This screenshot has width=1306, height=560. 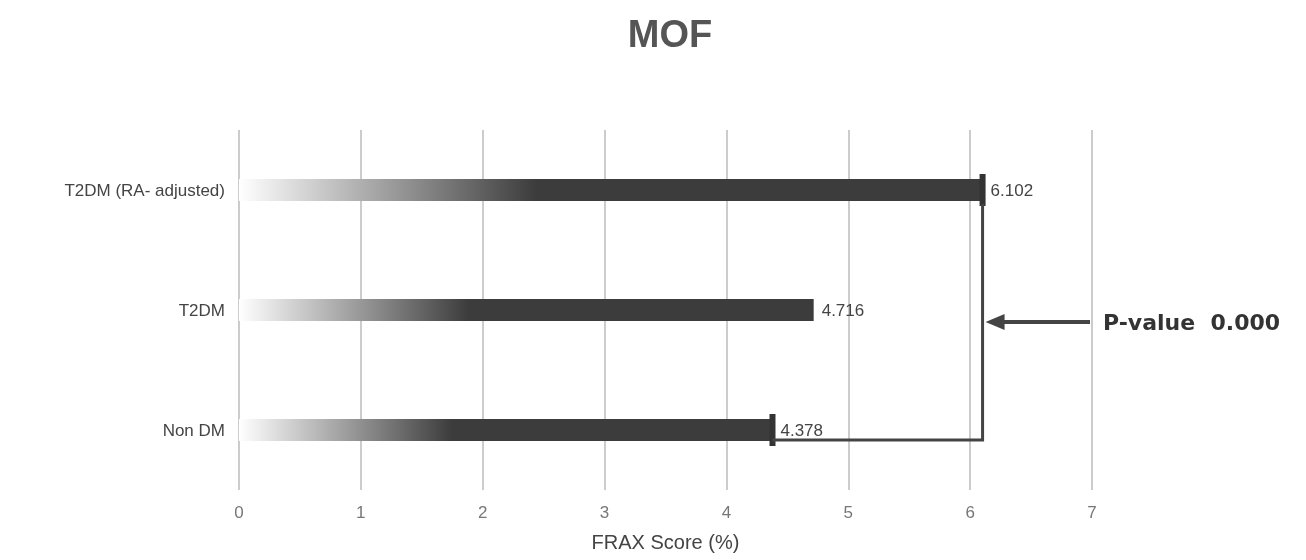 What do you see at coordinates (843, 310) in the screenshot?
I see `data-label: 4.716` at bounding box center [843, 310].